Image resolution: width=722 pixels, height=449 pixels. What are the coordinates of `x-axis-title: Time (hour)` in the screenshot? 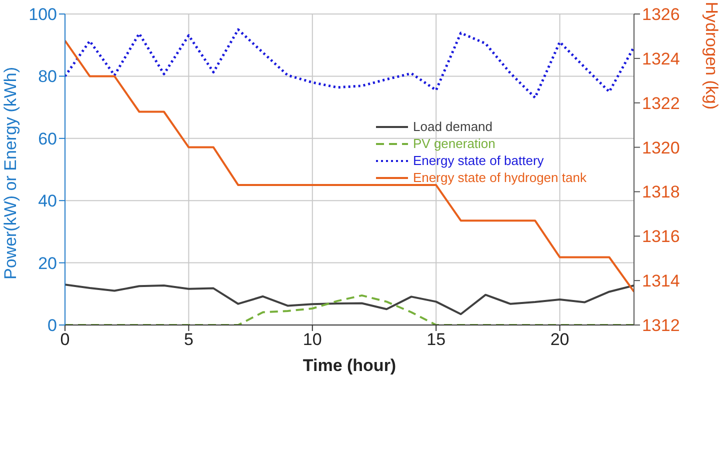 It's located at (349, 365).